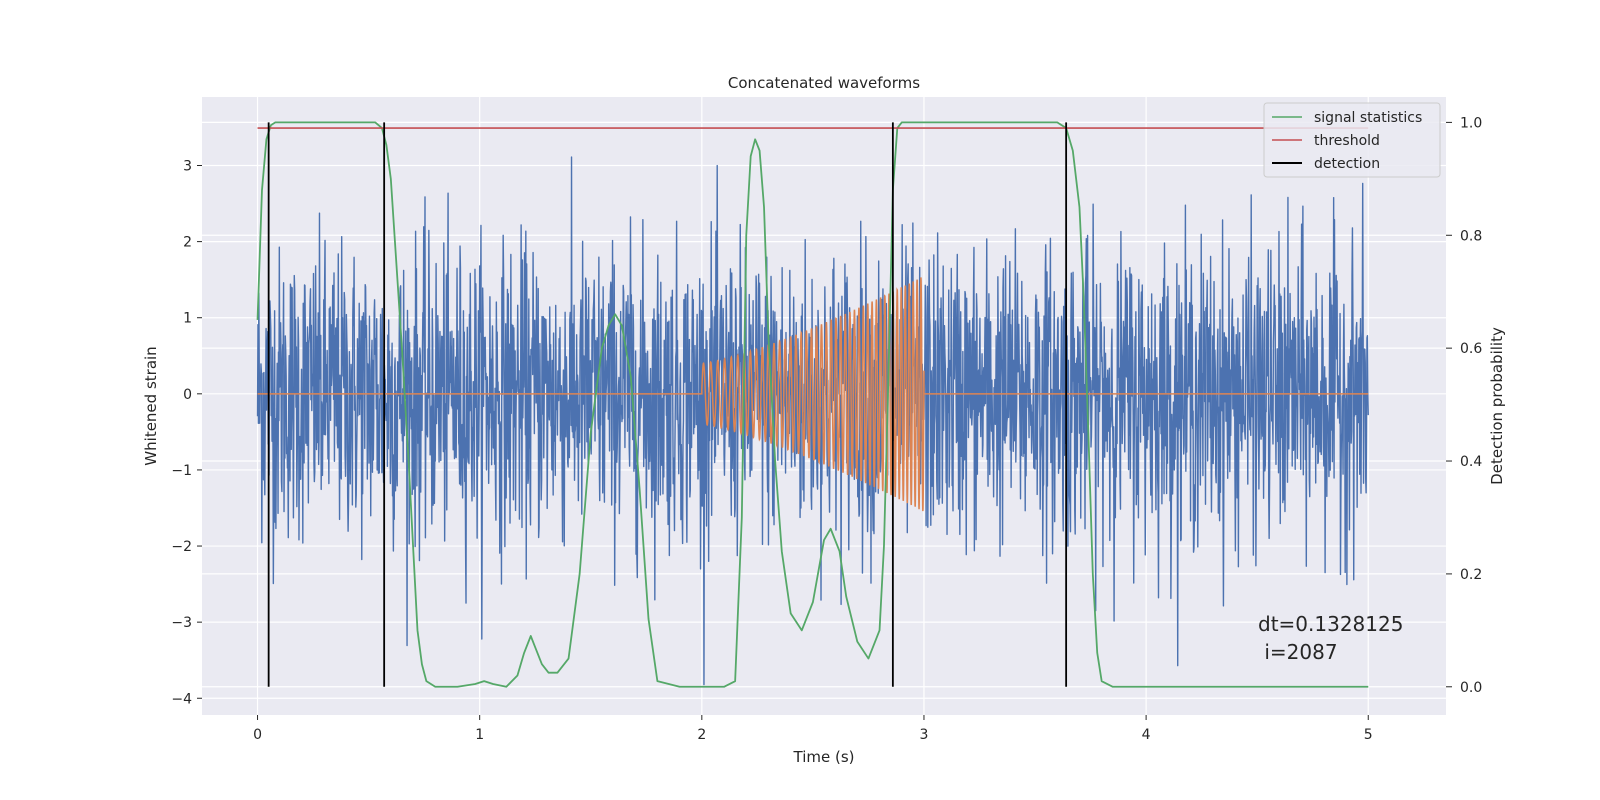  Describe the element at coordinates (1497, 406) in the screenshot. I see `y2-axis-label: Detection probability` at that location.